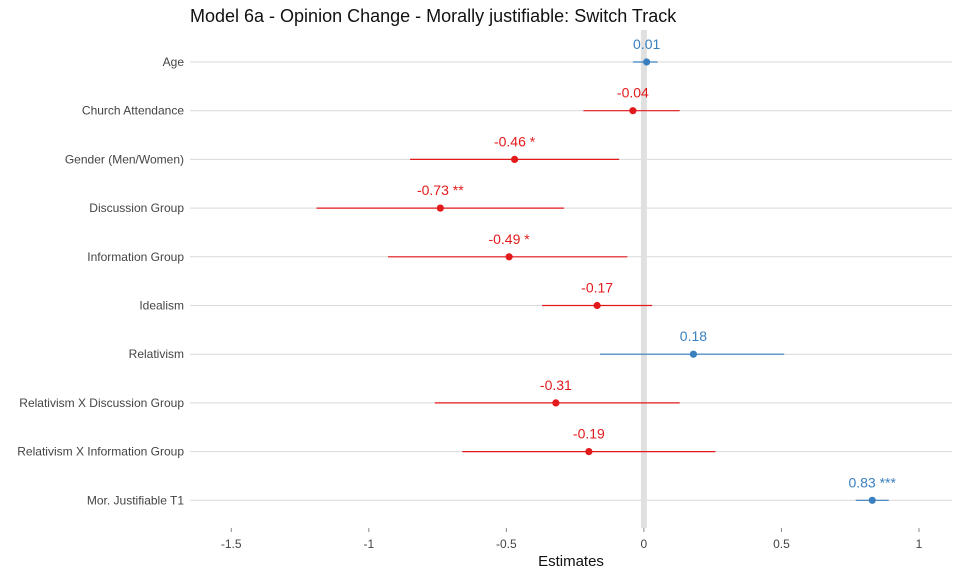 This screenshot has width=960, height=576. Describe the element at coordinates (161, 306) in the screenshot. I see `row-label: Idealism` at that location.